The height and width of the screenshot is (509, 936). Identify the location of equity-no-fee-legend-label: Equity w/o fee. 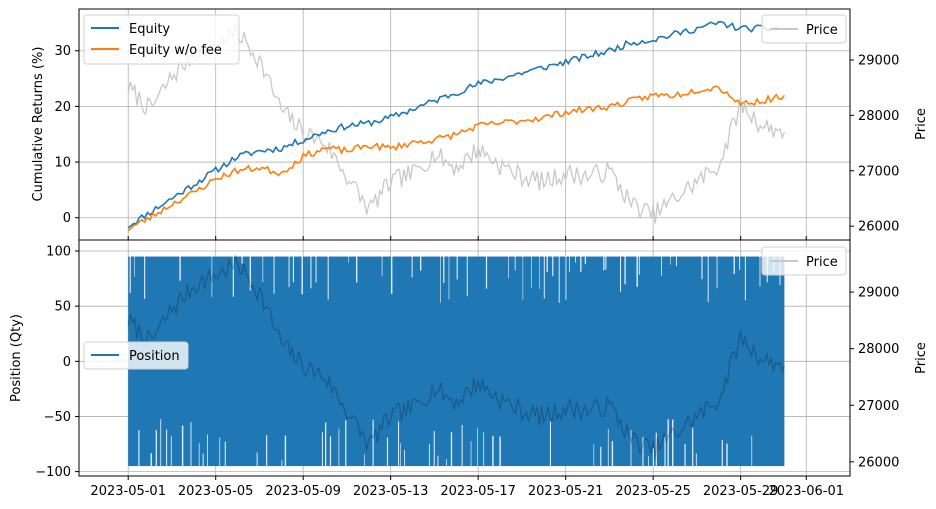
(175, 50).